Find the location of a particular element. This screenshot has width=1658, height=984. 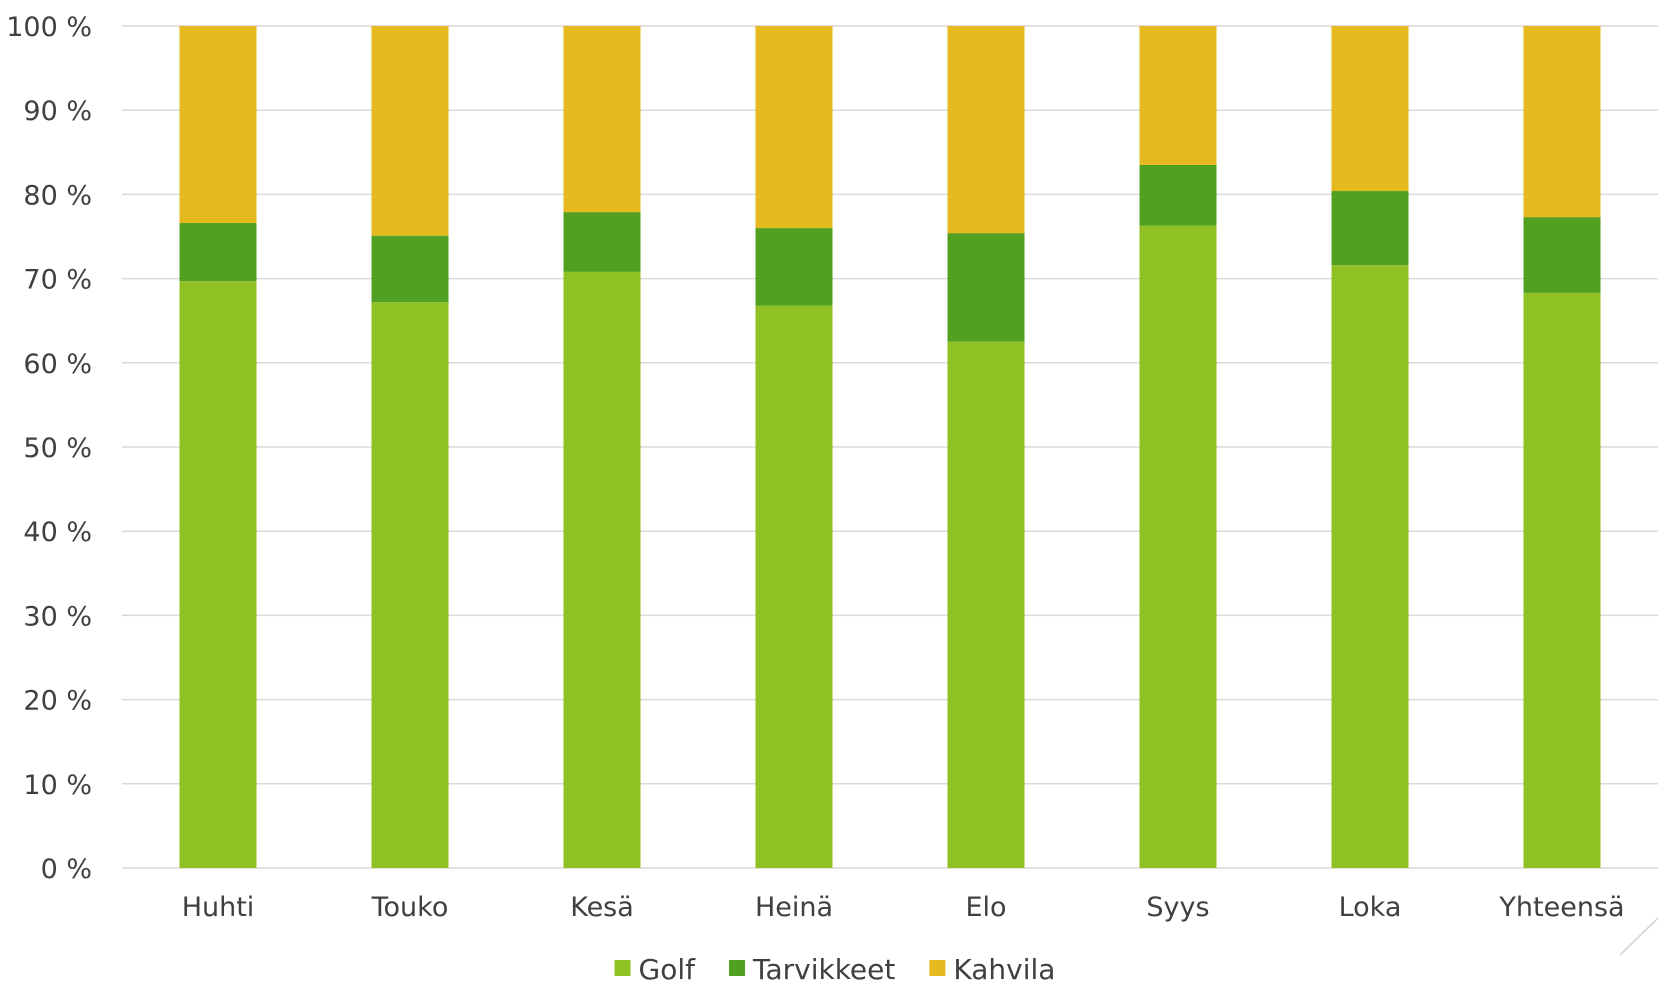

y-tick-label: 40 % is located at coordinates (57, 532).